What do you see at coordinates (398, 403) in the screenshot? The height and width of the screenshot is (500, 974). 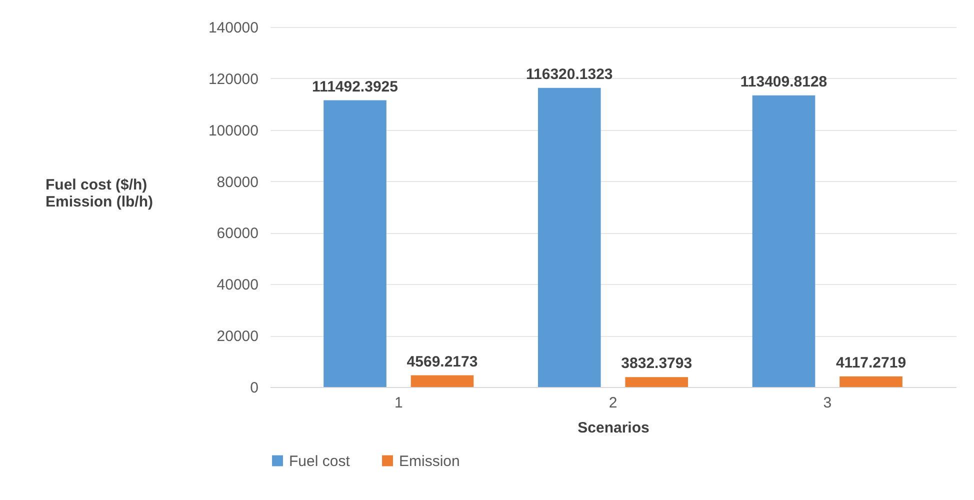 I see `x-tick-label: 1` at bounding box center [398, 403].